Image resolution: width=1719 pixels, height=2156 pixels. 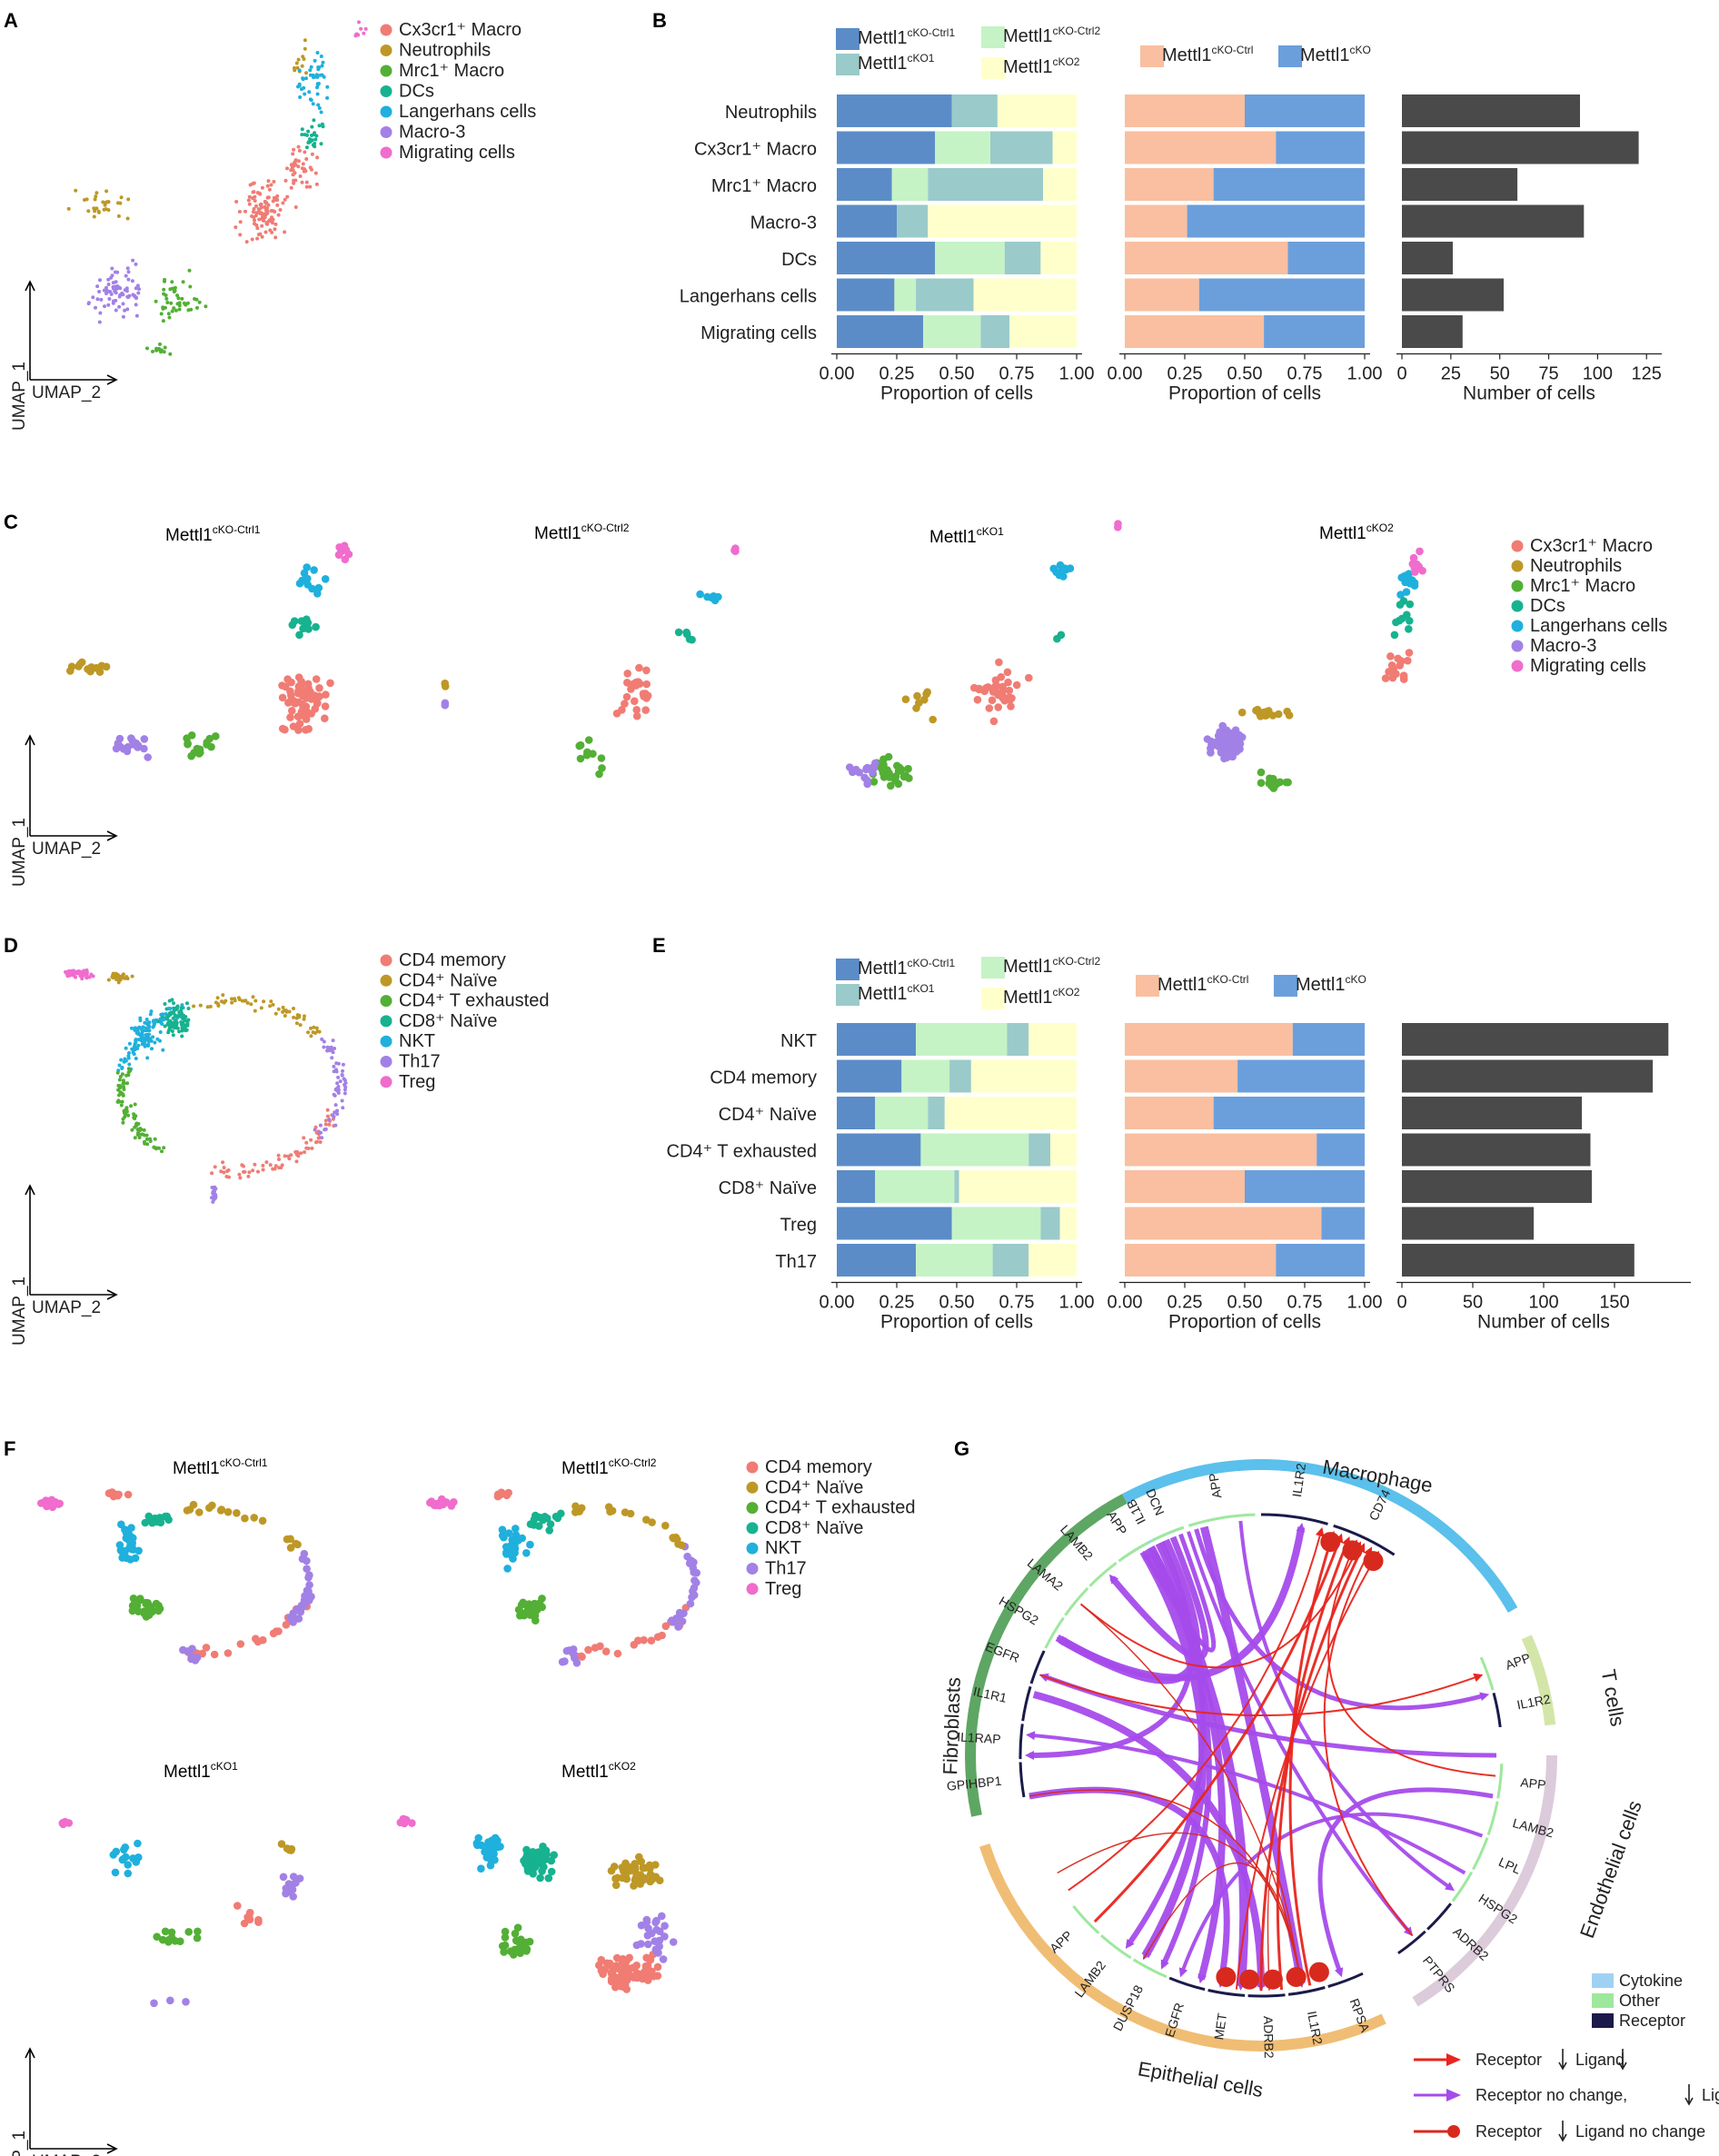 What do you see at coordinates (1305, 1303) in the screenshot?
I see `chart-e-proportion-2-tick-label: 0.75` at bounding box center [1305, 1303].